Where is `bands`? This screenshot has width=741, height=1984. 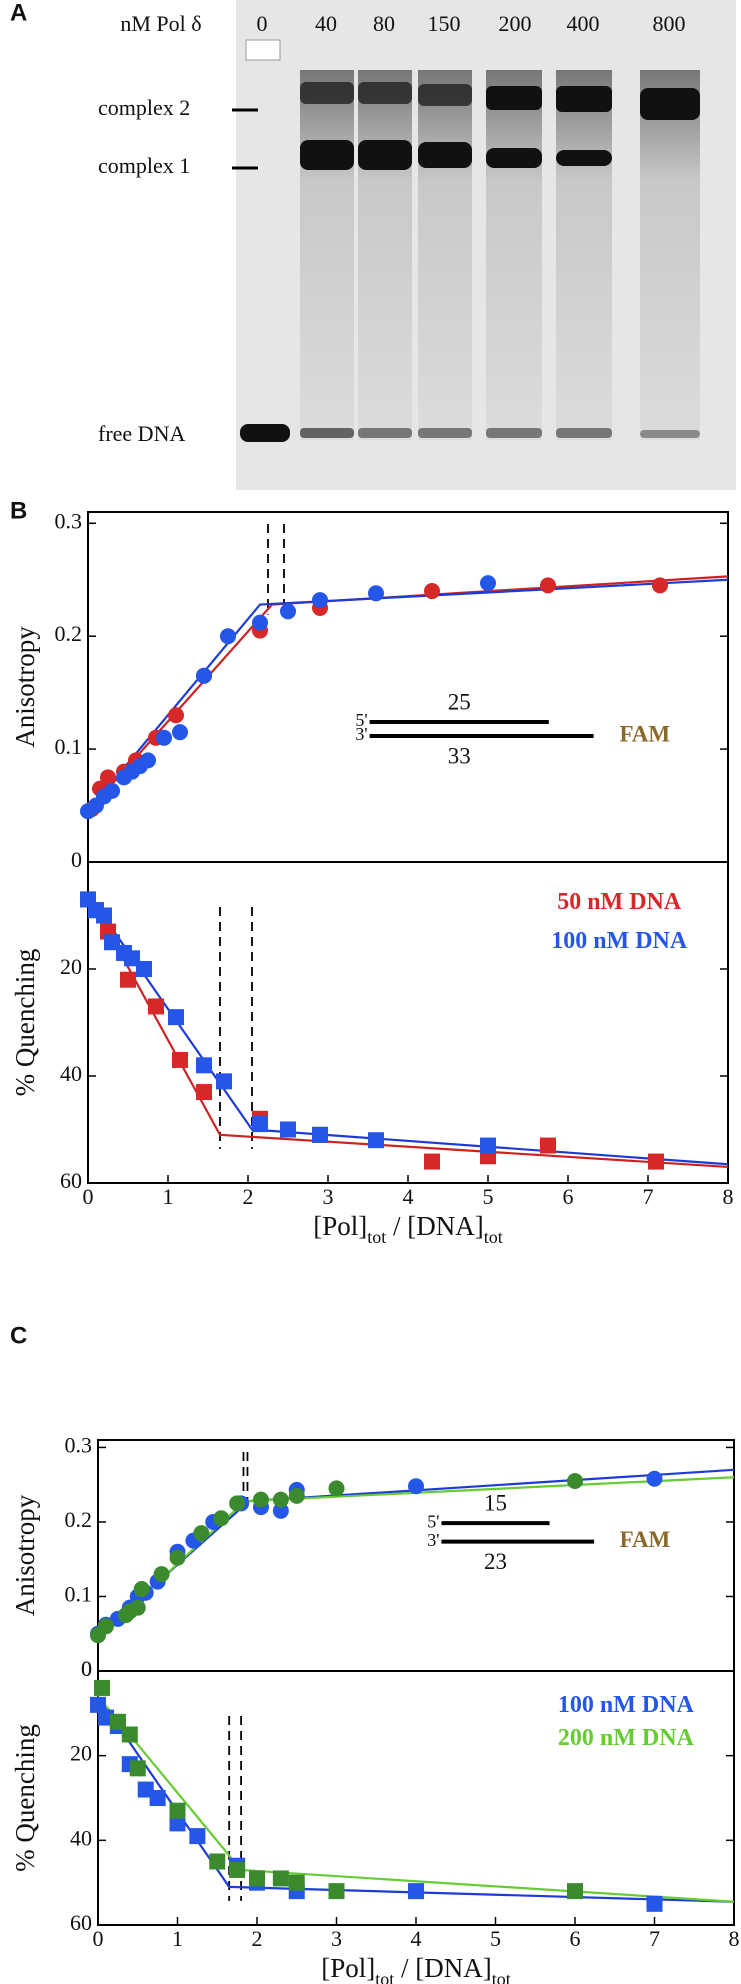
bands is located at coordinates (470, 262).